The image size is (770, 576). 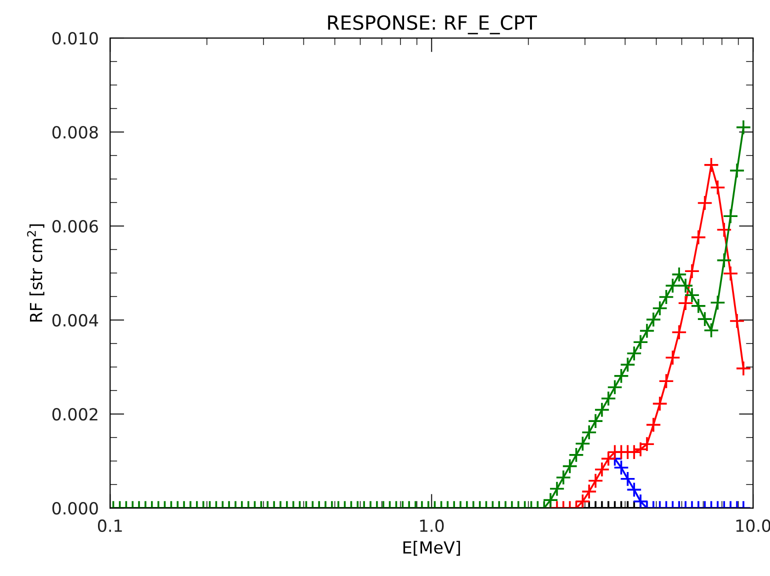 What do you see at coordinates (75, 132) in the screenshot?
I see `y-tick-label: 0.008` at bounding box center [75, 132].